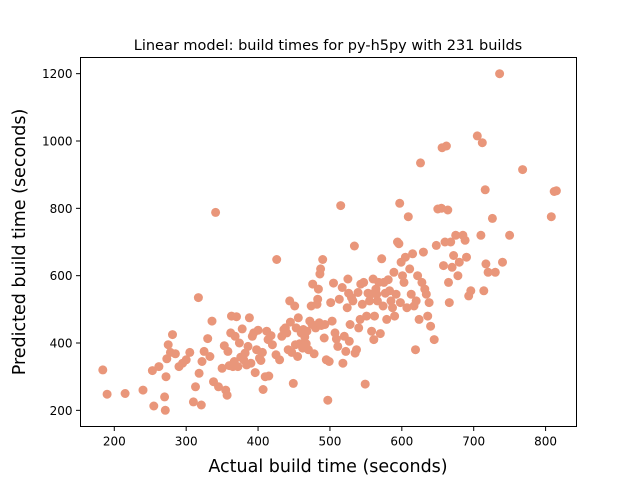  Describe the element at coordinates (258, 442) in the screenshot. I see `x-tick-label: 400` at that location.